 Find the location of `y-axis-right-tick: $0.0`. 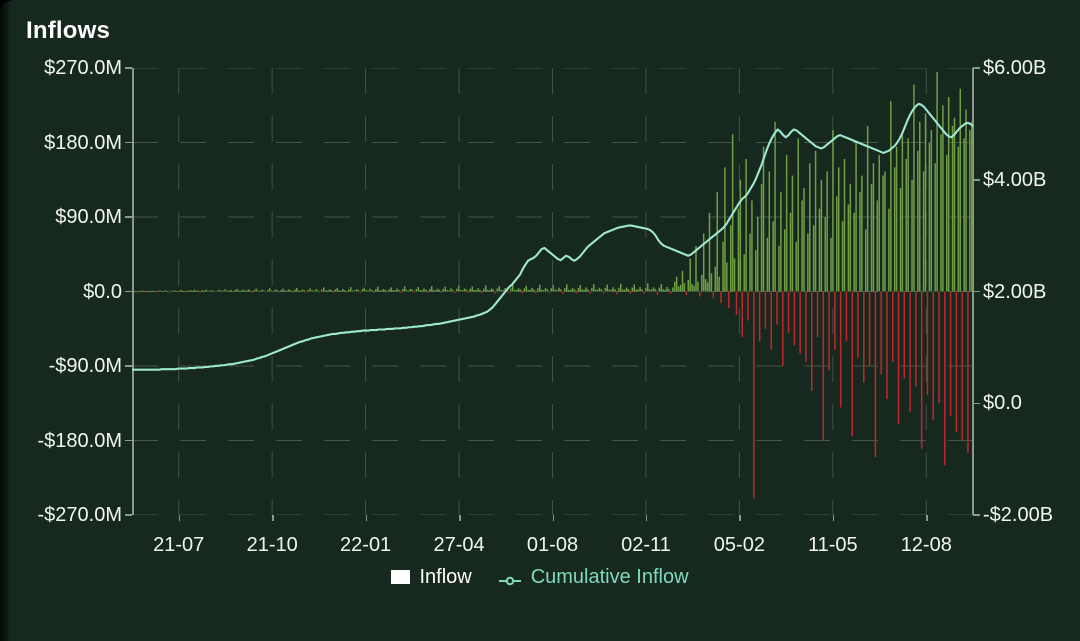

y-axis-right-tick: $0.0 is located at coordinates (1002, 403).